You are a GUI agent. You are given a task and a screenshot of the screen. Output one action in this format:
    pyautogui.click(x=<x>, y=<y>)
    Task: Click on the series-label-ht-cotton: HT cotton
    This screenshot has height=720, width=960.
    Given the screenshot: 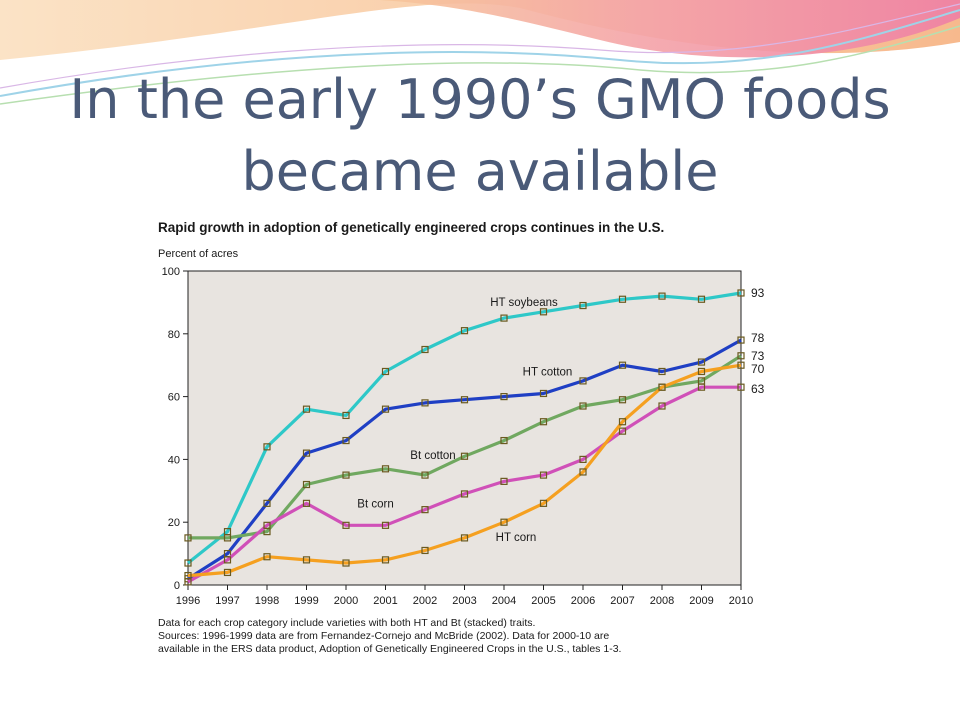 What is the action you would take?
    pyautogui.click(x=548, y=372)
    